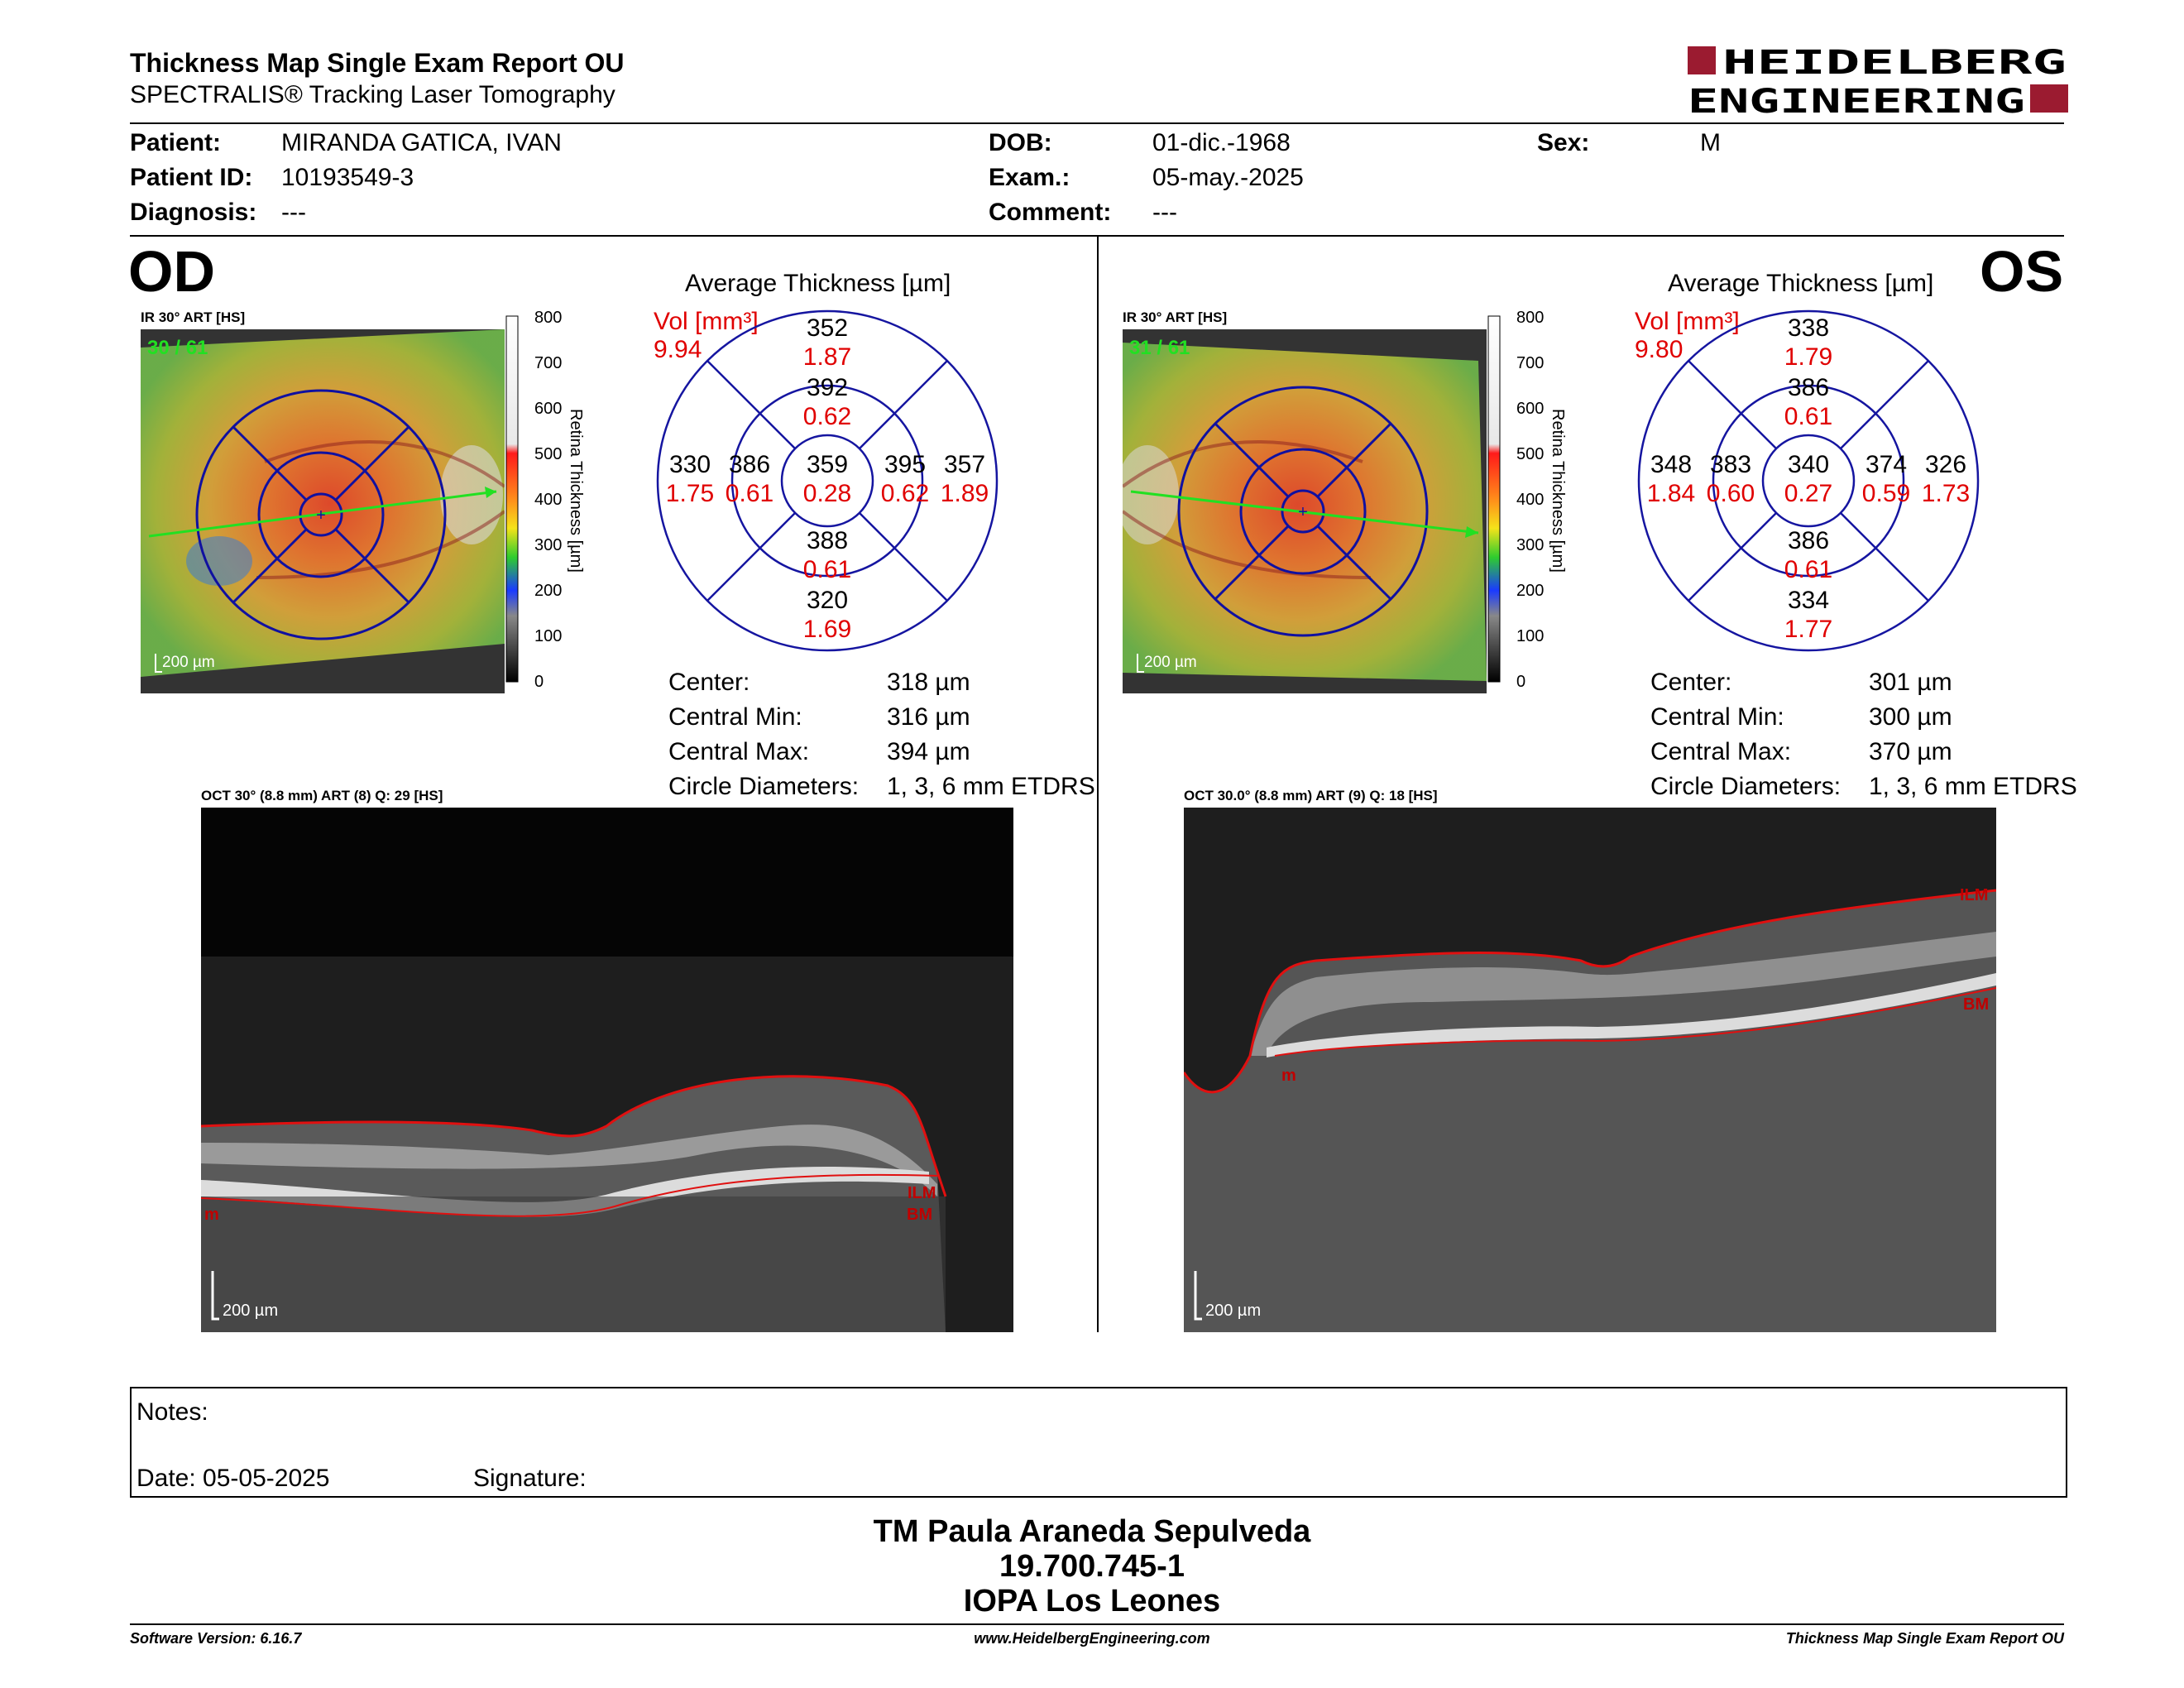 Image resolution: width=2184 pixels, height=1688 pixels. What do you see at coordinates (1530, 318) in the screenshot?
I see `svg-text: 800` at bounding box center [1530, 318].